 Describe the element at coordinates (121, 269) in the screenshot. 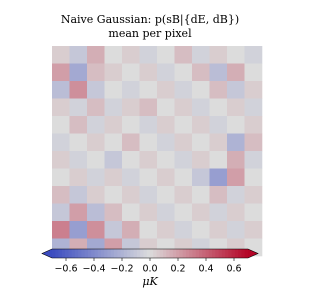

I see `colorbar-tick-label: −0.2` at that location.